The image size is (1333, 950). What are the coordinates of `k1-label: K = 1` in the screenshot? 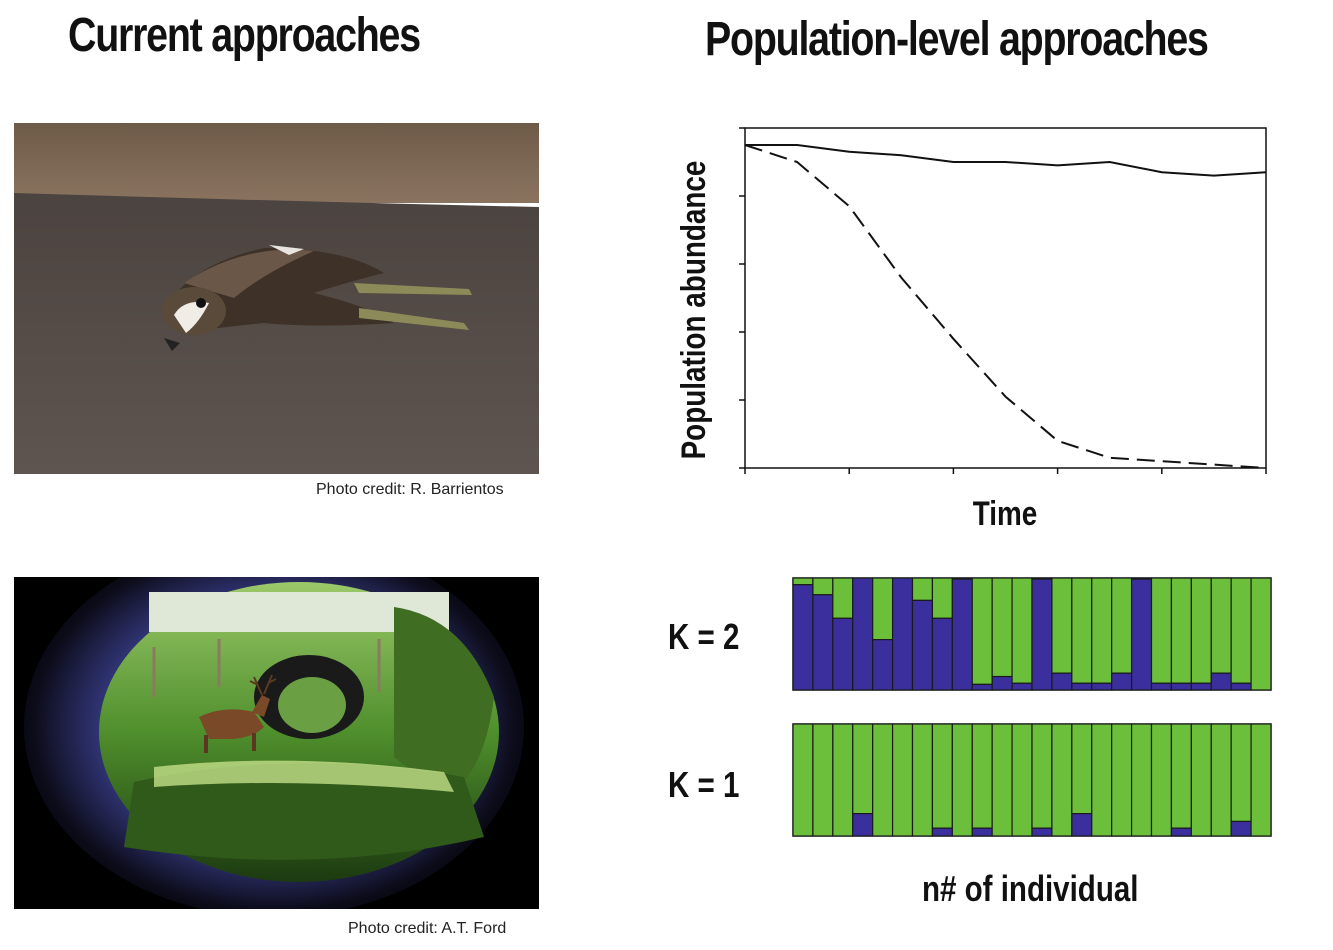 It's located at (704, 784).